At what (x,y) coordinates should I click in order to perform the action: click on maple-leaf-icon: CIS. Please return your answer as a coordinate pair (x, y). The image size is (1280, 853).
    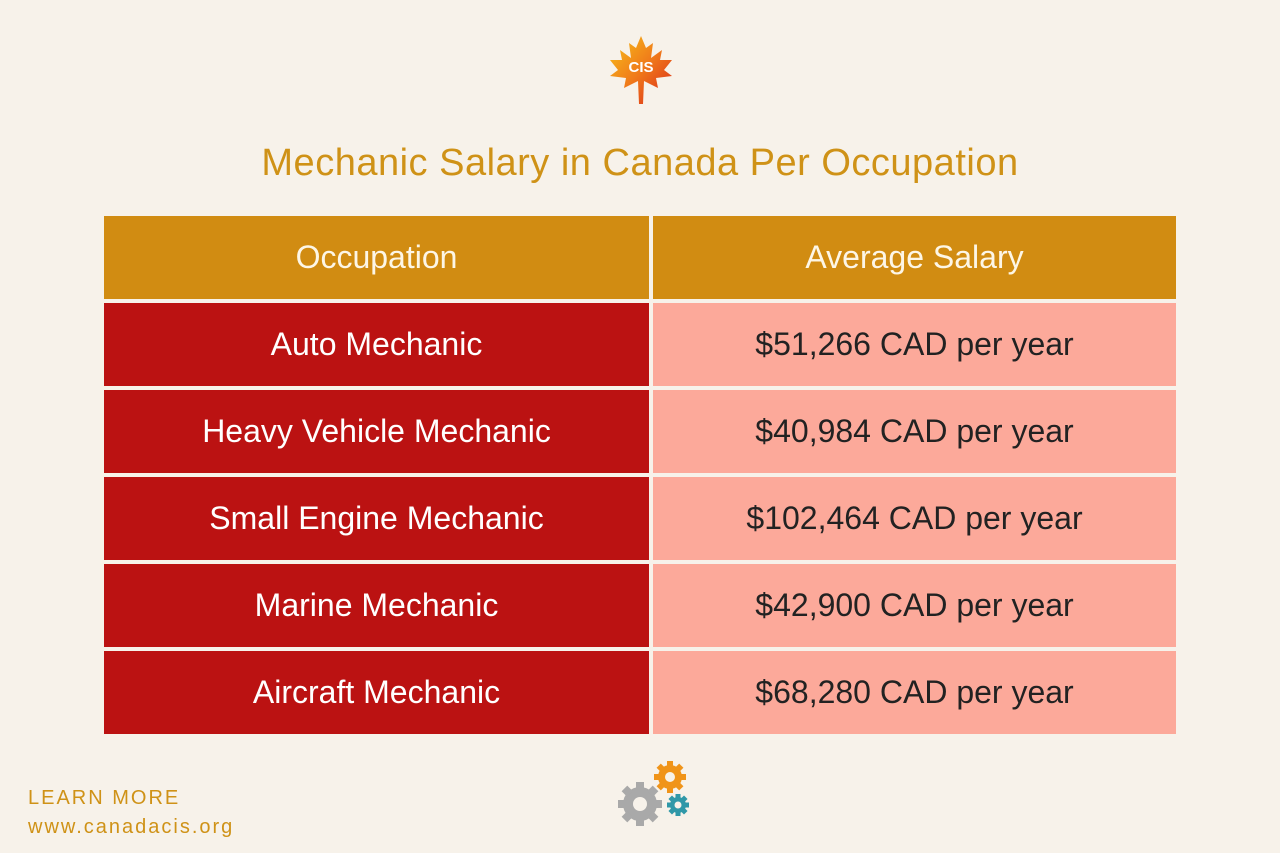
    Looking at the image, I should click on (641, 70).